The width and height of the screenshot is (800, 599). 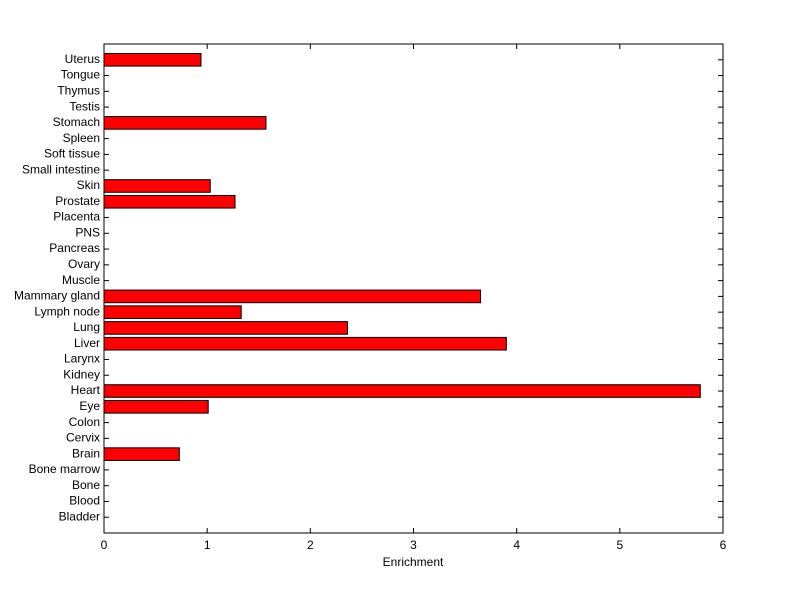 What do you see at coordinates (84, 106) in the screenshot?
I see `y-tick-label: Testis` at bounding box center [84, 106].